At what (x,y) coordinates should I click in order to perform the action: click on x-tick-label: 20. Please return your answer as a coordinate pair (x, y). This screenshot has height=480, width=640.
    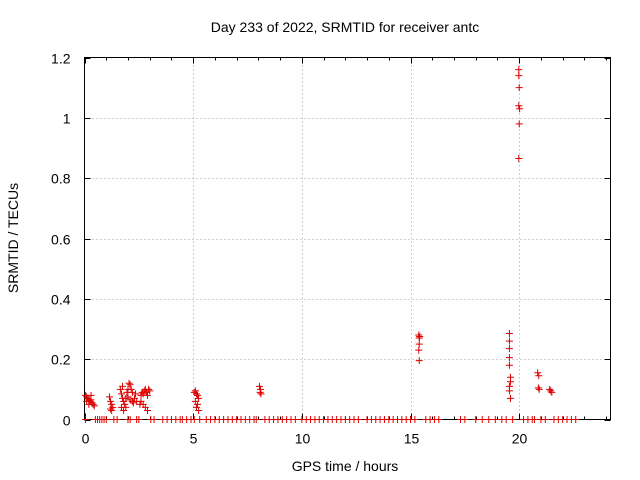
    Looking at the image, I should click on (520, 439).